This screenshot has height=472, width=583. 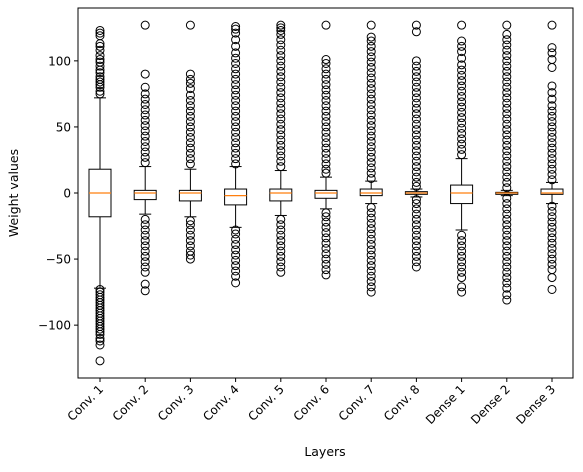 I want to click on x-tick-label: Dense 2, so click(x=490, y=404).